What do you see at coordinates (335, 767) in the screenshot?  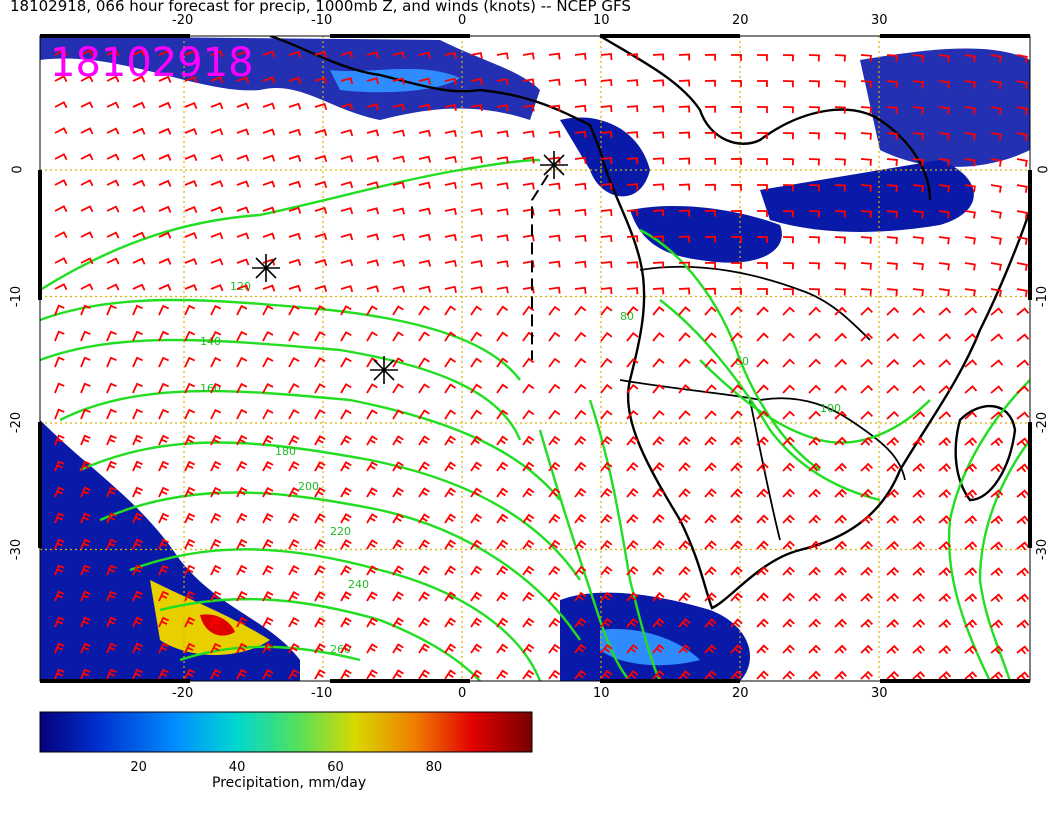 I see `colorbar-tick-2: 60` at bounding box center [335, 767].